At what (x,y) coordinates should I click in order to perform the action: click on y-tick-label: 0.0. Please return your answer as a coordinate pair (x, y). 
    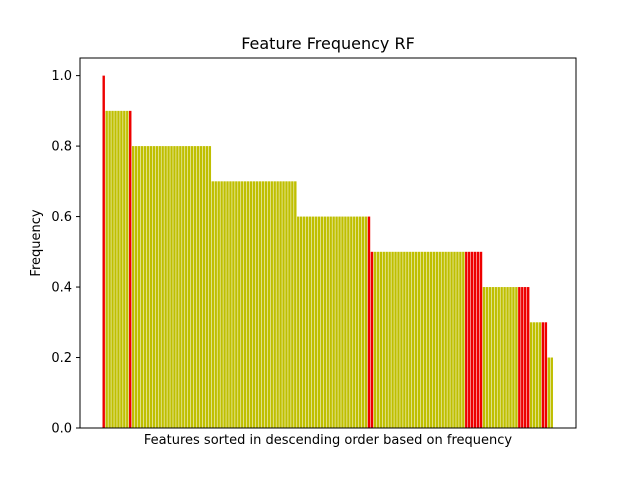
    Looking at the image, I should click on (61, 429).